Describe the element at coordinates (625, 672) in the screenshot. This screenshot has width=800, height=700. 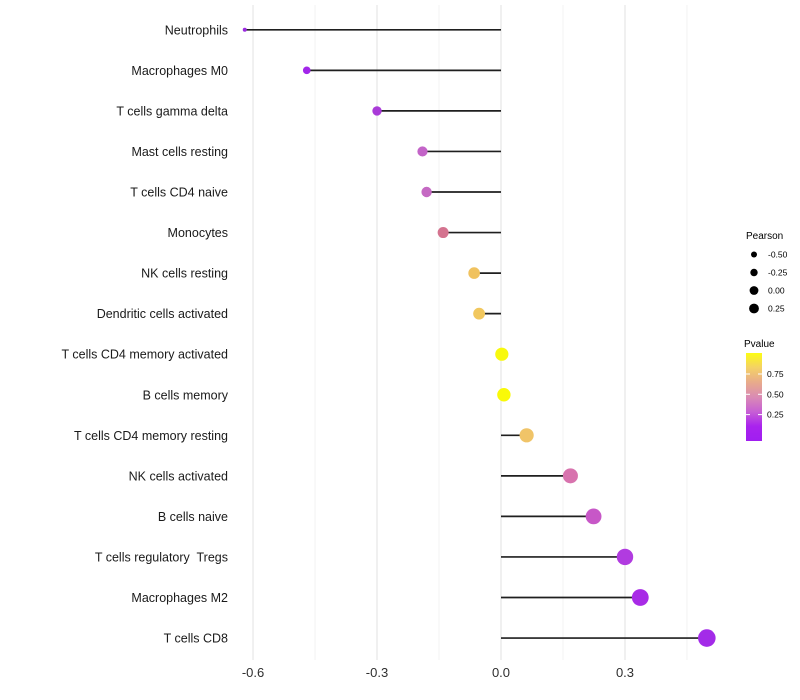
I see `x-tick-label: 0.3` at that location.